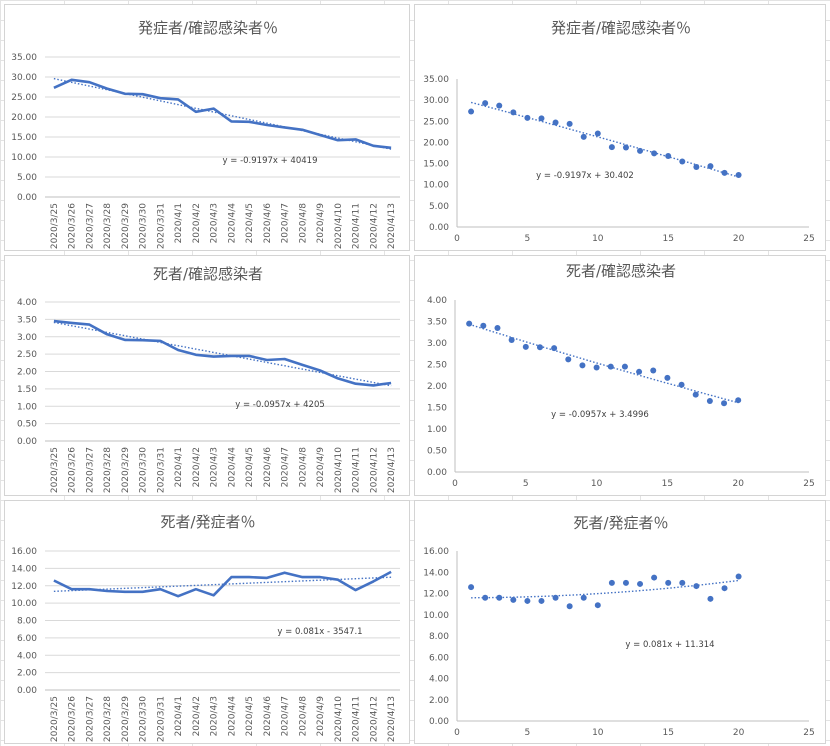 This screenshot has height=746, width=830. What do you see at coordinates (392, 226) in the screenshot?
I see `x-tick-label: 2020/4/13` at bounding box center [392, 226].